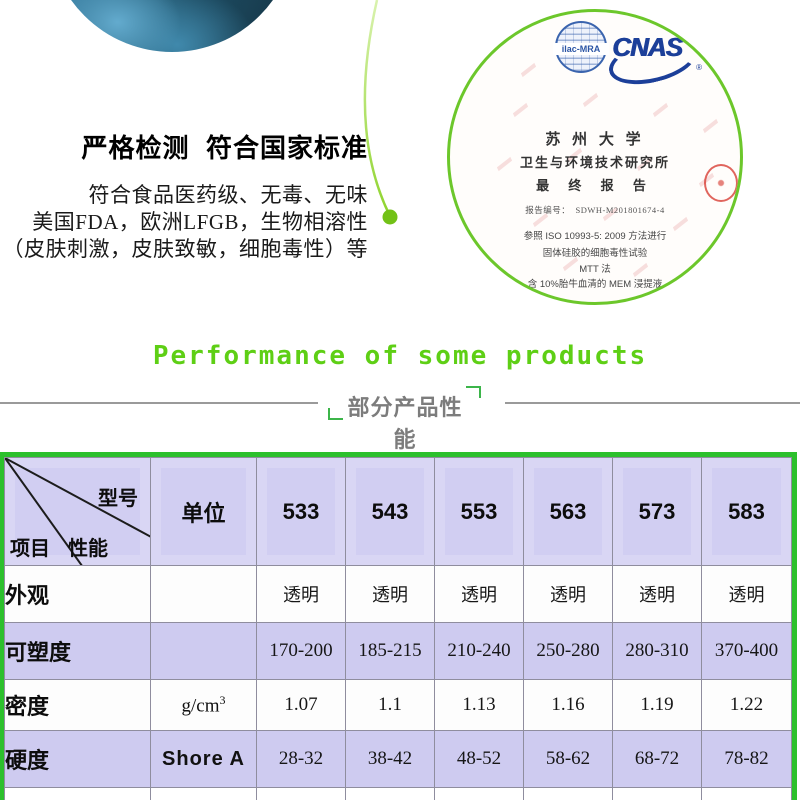 The image size is (800, 800). What do you see at coordinates (390, 759) in the screenshot?
I see `table-cell: 38-42` at bounding box center [390, 759].